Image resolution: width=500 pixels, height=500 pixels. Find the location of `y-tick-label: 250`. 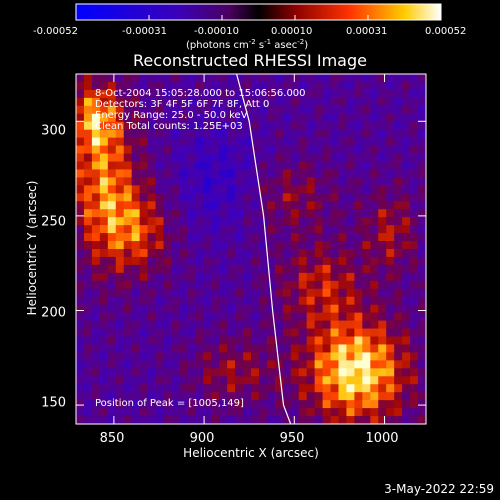

y-tick-label: 250 is located at coordinates (53, 222).